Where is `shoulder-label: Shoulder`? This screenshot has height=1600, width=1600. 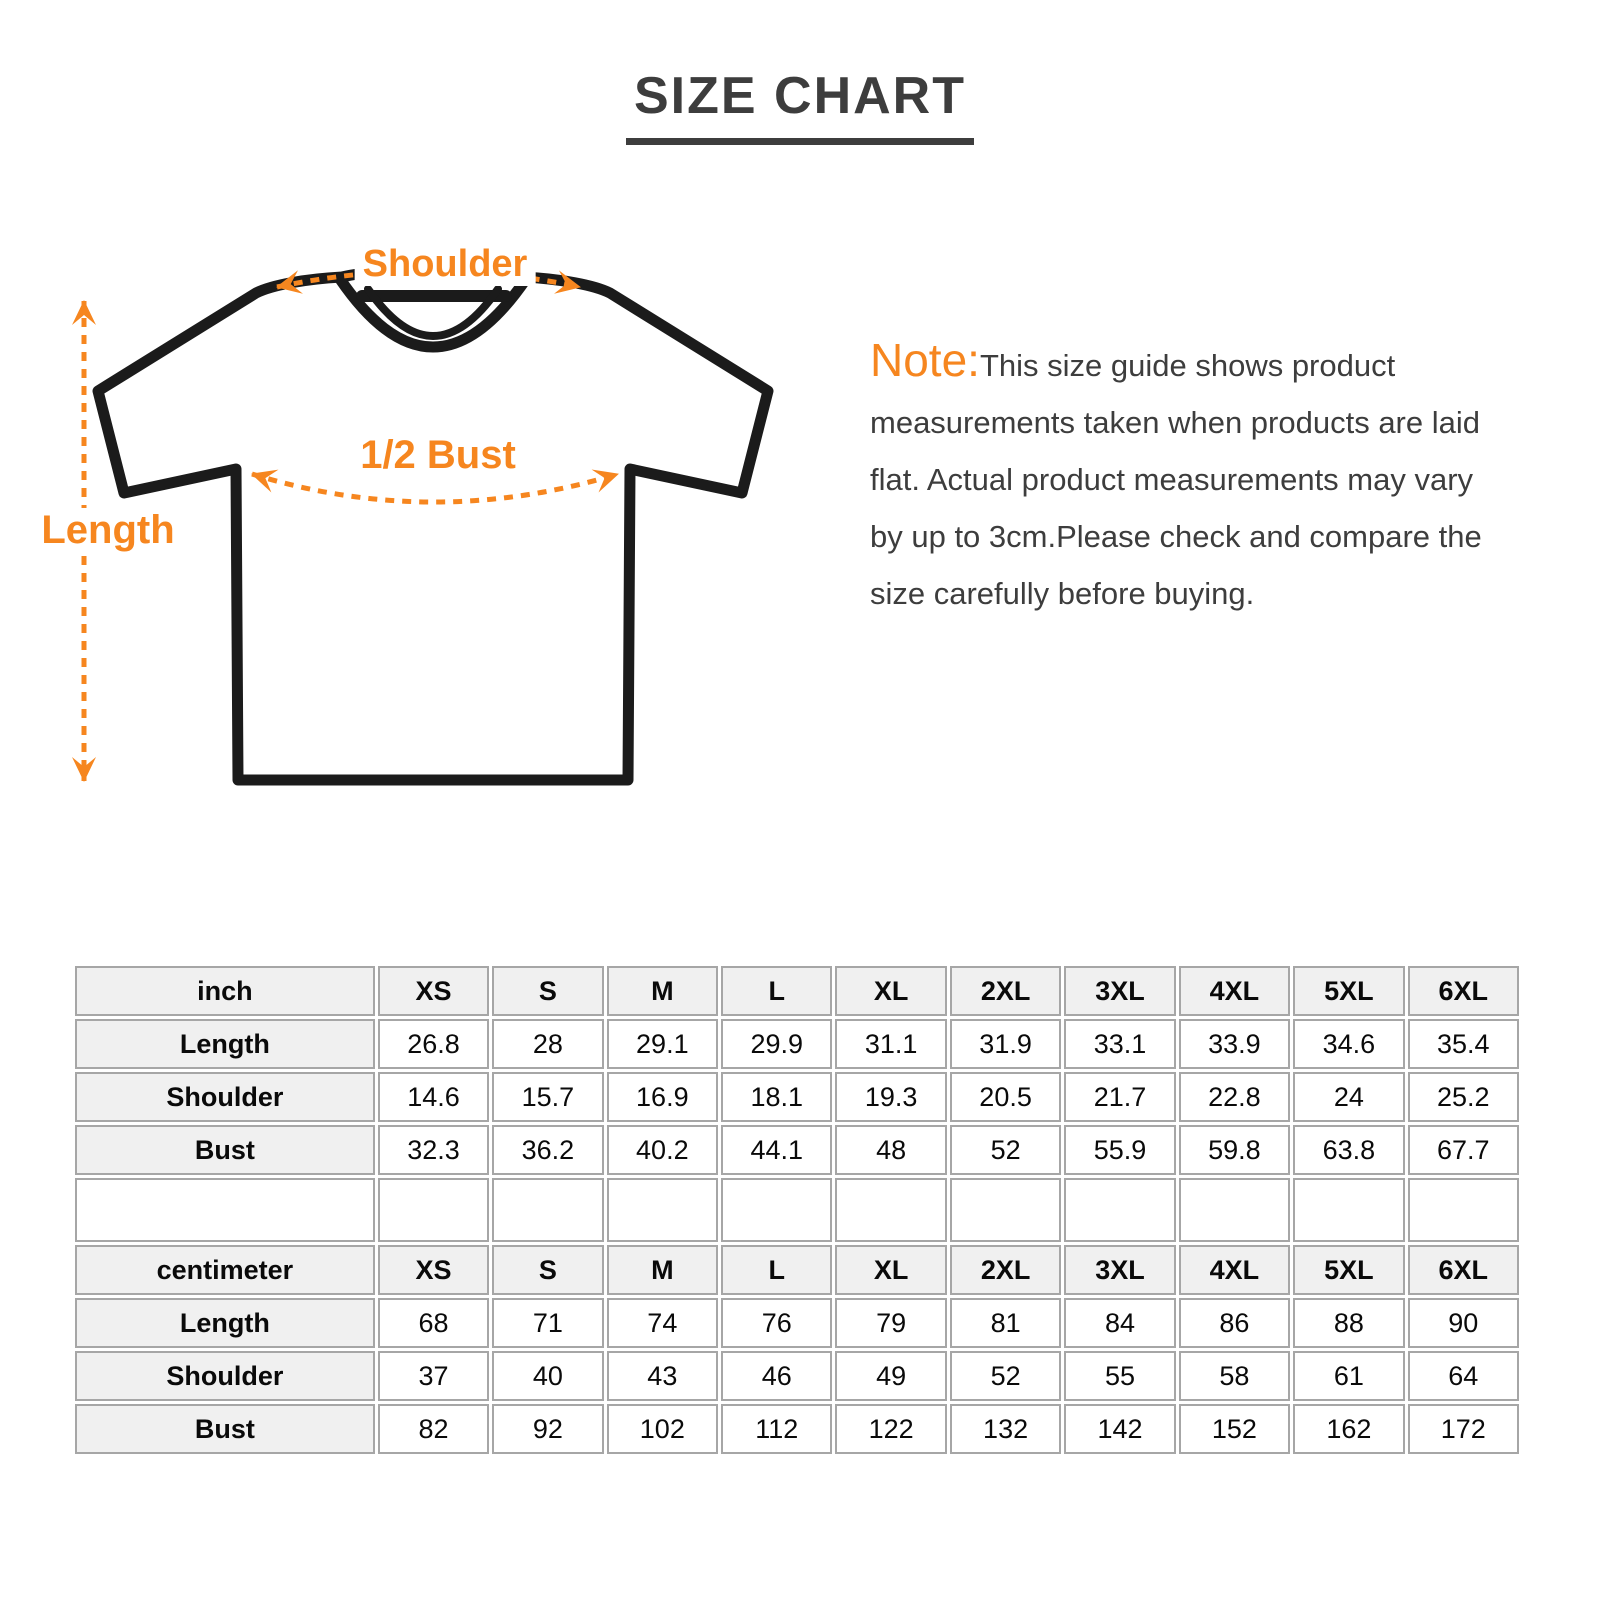
shoulder-label: Shoulder is located at coordinates (445, 264).